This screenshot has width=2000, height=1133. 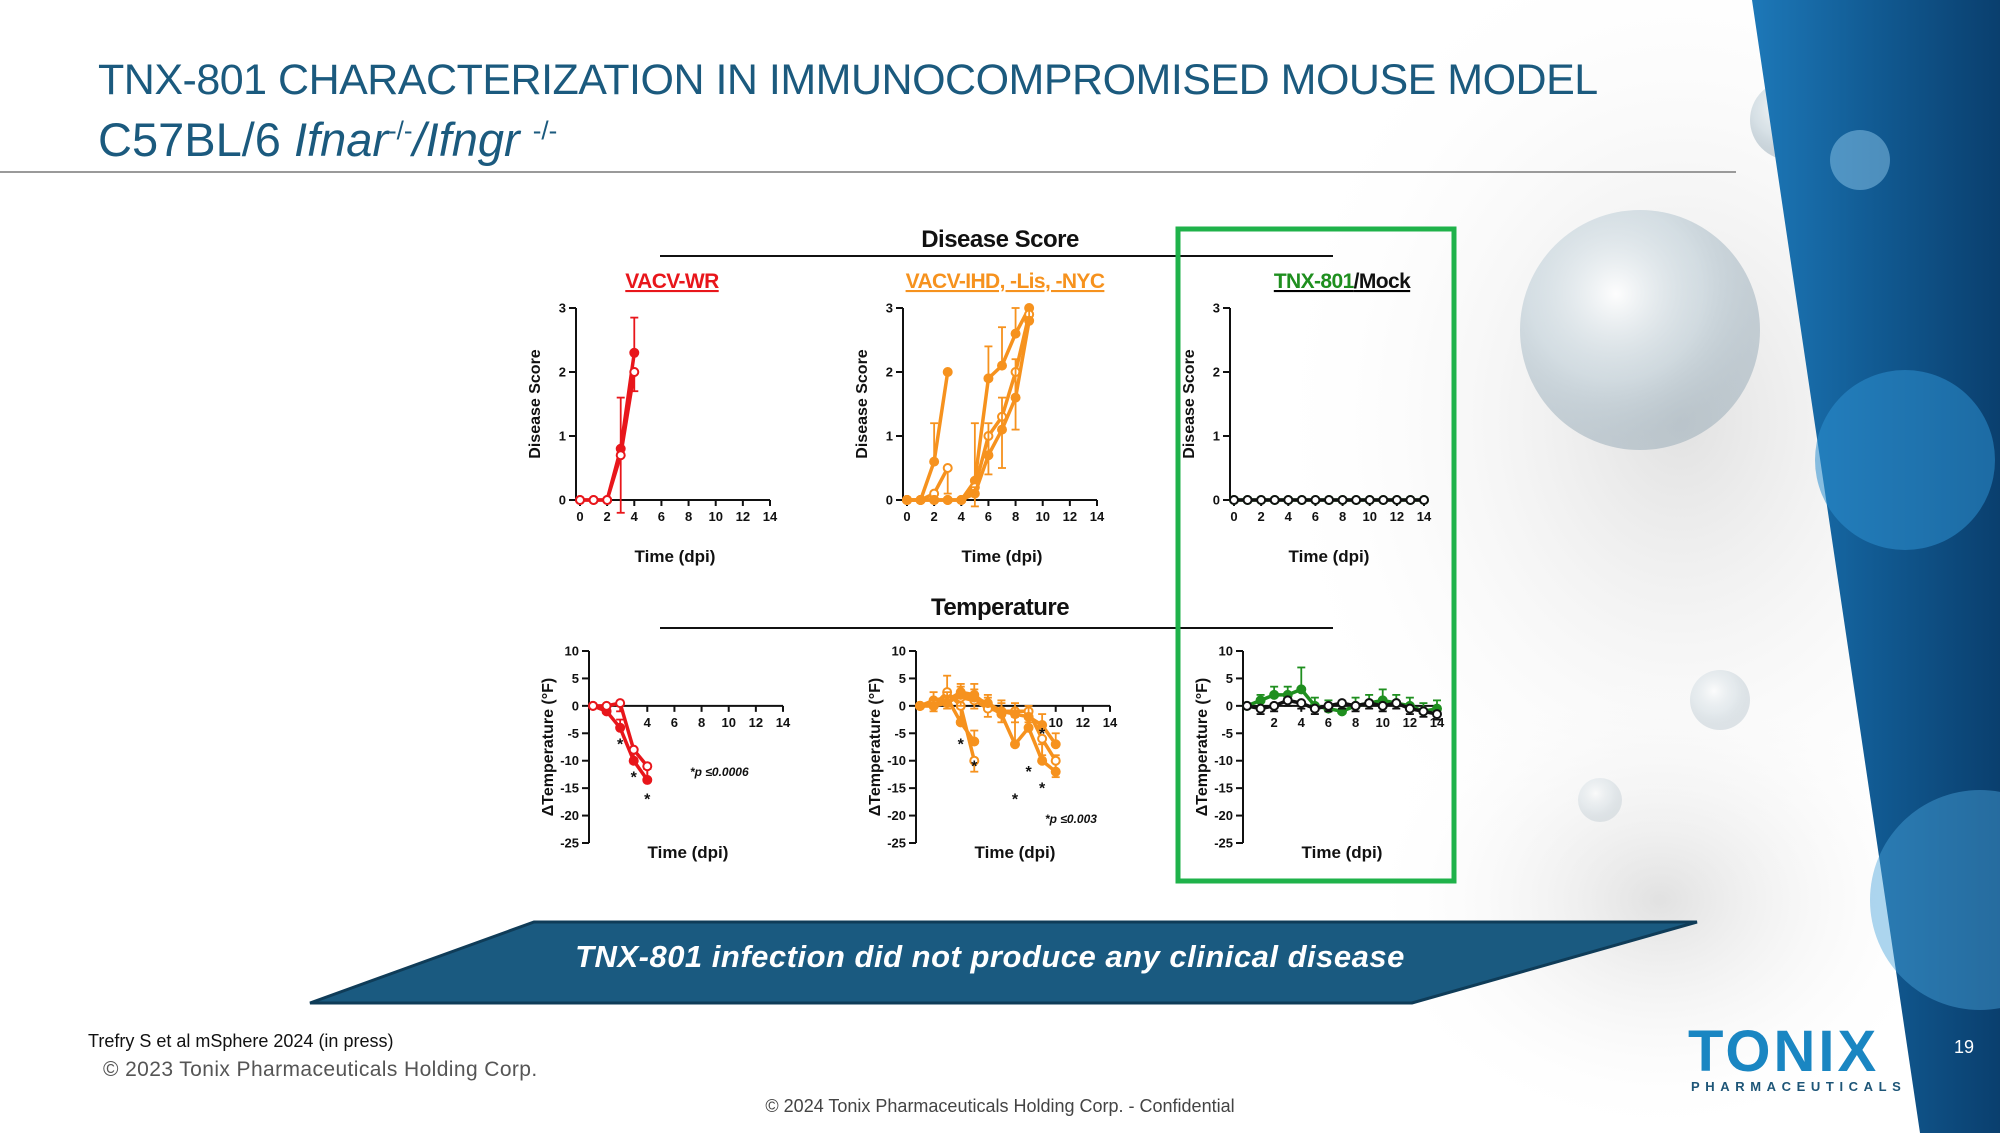 I want to click on panel-title-vacv-ihd: VACV-IHD, -Lis, -NYC, so click(x=1005, y=281).